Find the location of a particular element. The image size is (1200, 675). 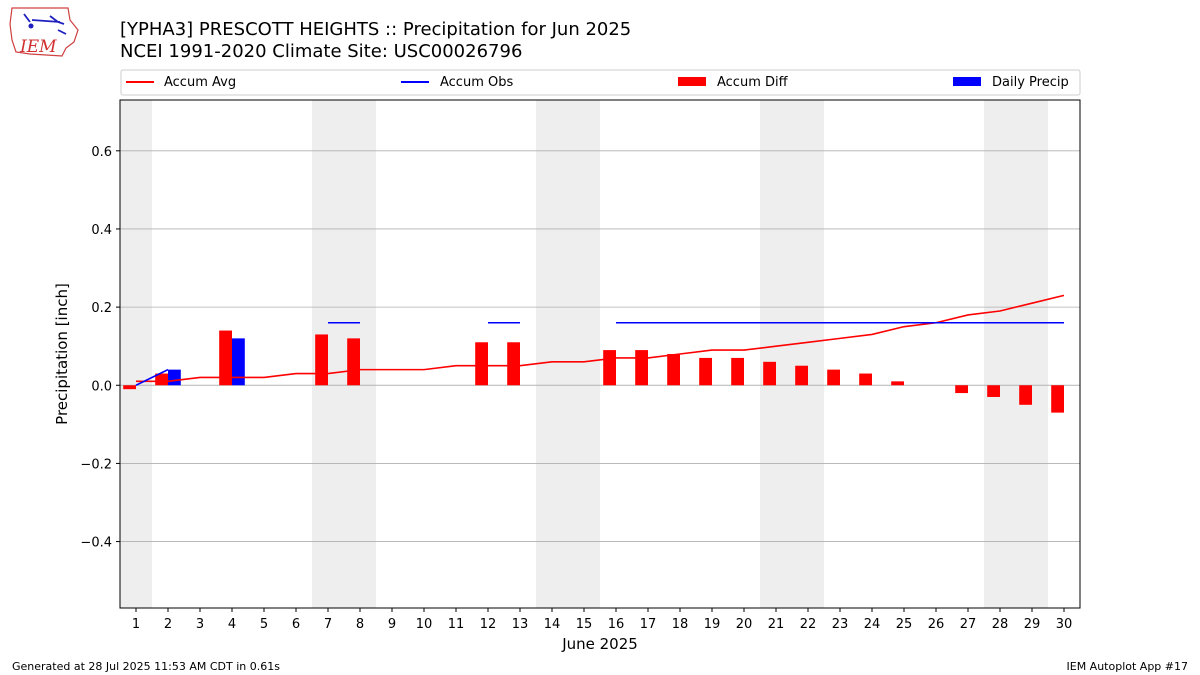

x-tick-label: 23 is located at coordinates (840, 624).